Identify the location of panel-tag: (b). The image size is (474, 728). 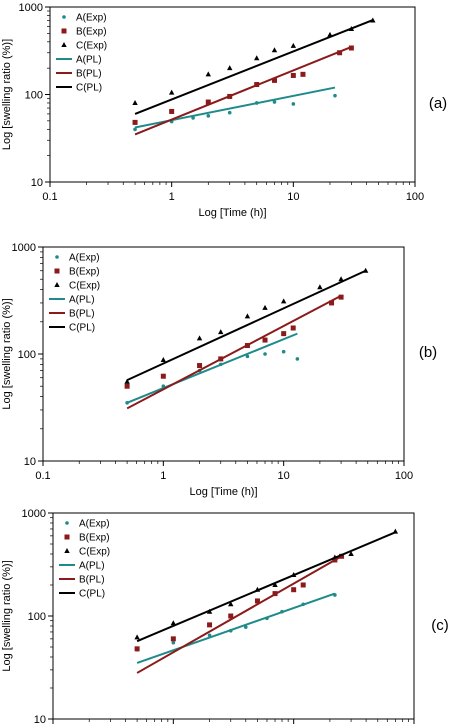
(428, 352).